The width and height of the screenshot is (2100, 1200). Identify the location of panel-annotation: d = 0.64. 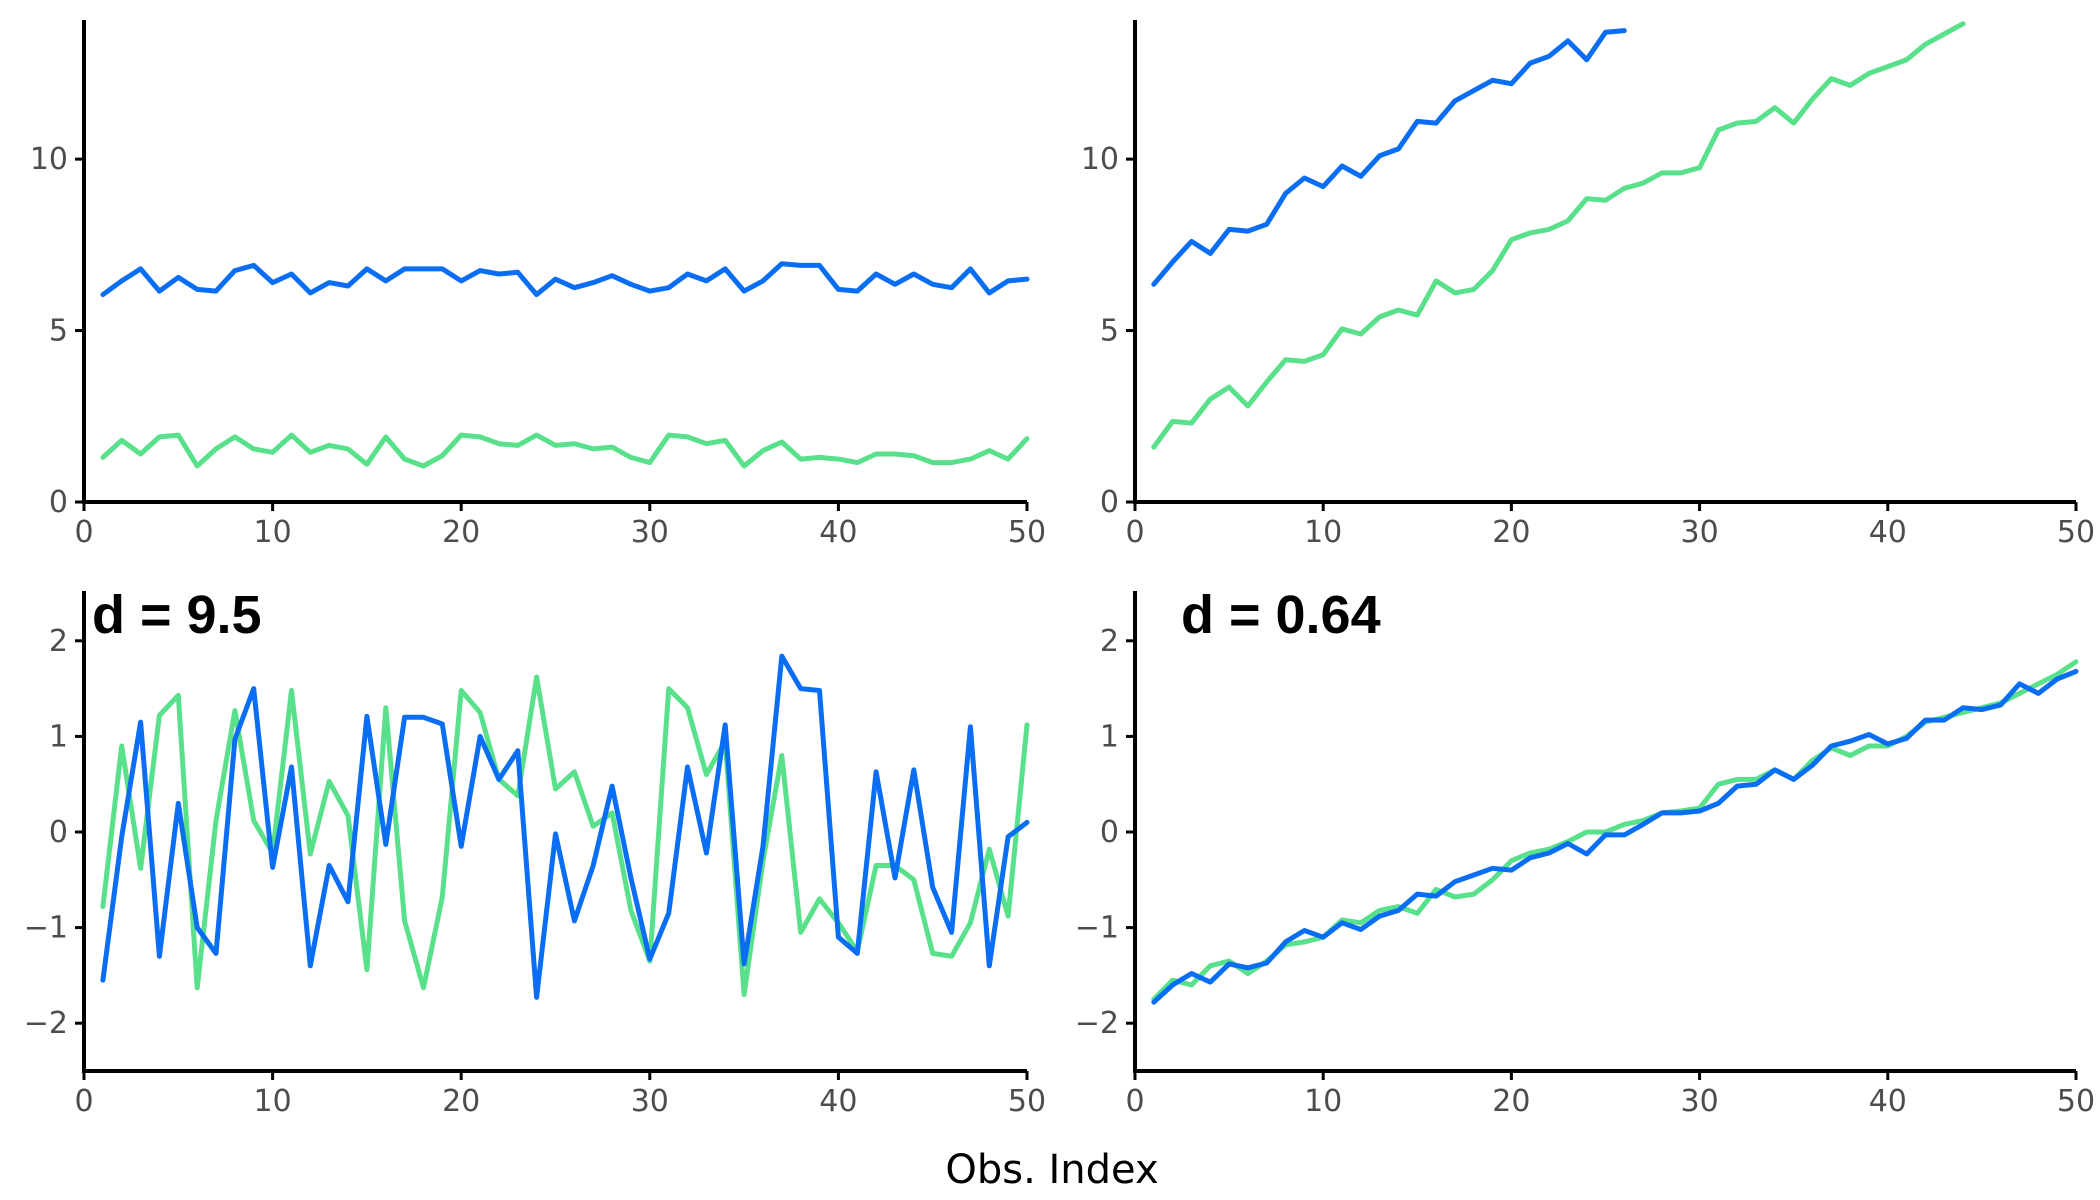
(1281, 615).